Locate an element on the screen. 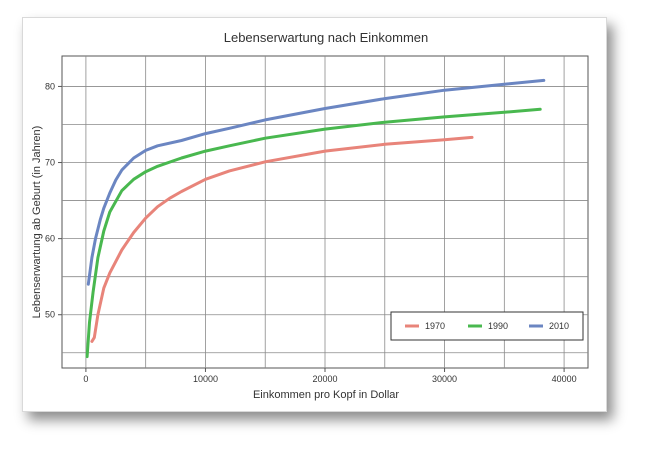 The width and height of the screenshot is (647, 454). legend-box is located at coordinates (487, 326).